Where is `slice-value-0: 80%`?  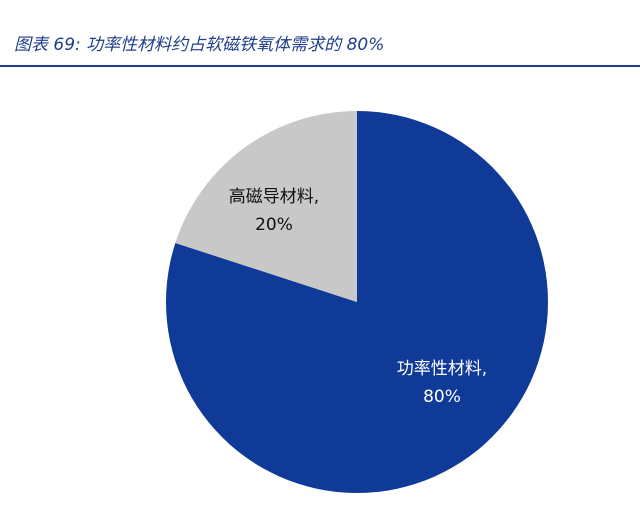 slice-value-0: 80% is located at coordinates (442, 397).